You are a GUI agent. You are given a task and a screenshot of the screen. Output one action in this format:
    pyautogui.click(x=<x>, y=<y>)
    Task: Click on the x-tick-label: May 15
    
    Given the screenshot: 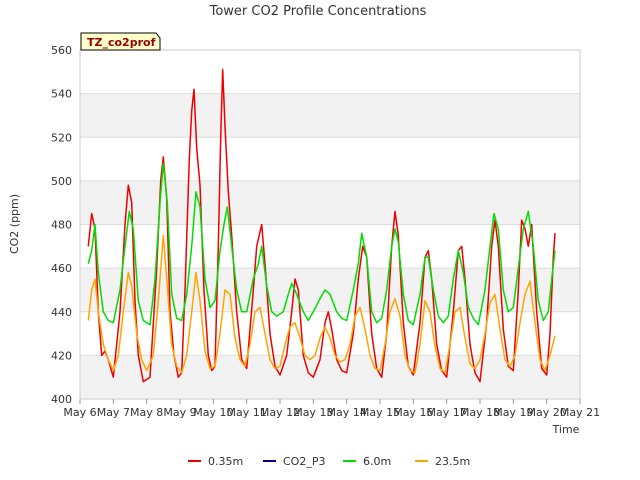 What is the action you would take?
    pyautogui.click(x=380, y=412)
    